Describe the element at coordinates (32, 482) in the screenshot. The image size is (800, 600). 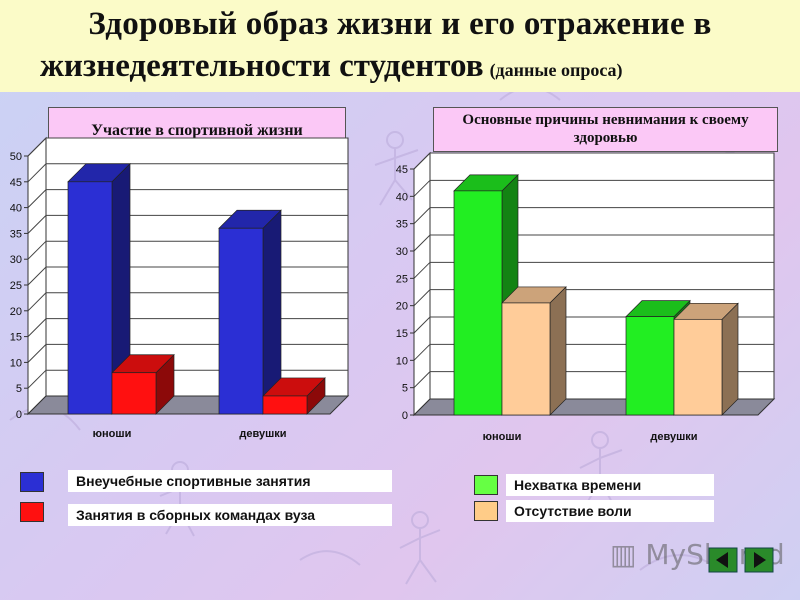
I see `legend-swatch-extracurricular` at that location.